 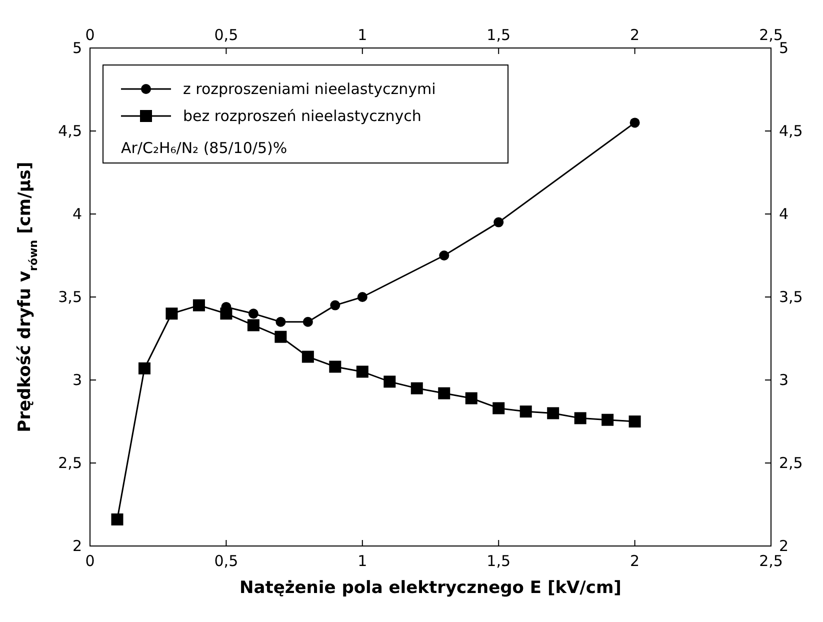 I want to click on y-tick-label: 3,5, so click(x=70, y=297).